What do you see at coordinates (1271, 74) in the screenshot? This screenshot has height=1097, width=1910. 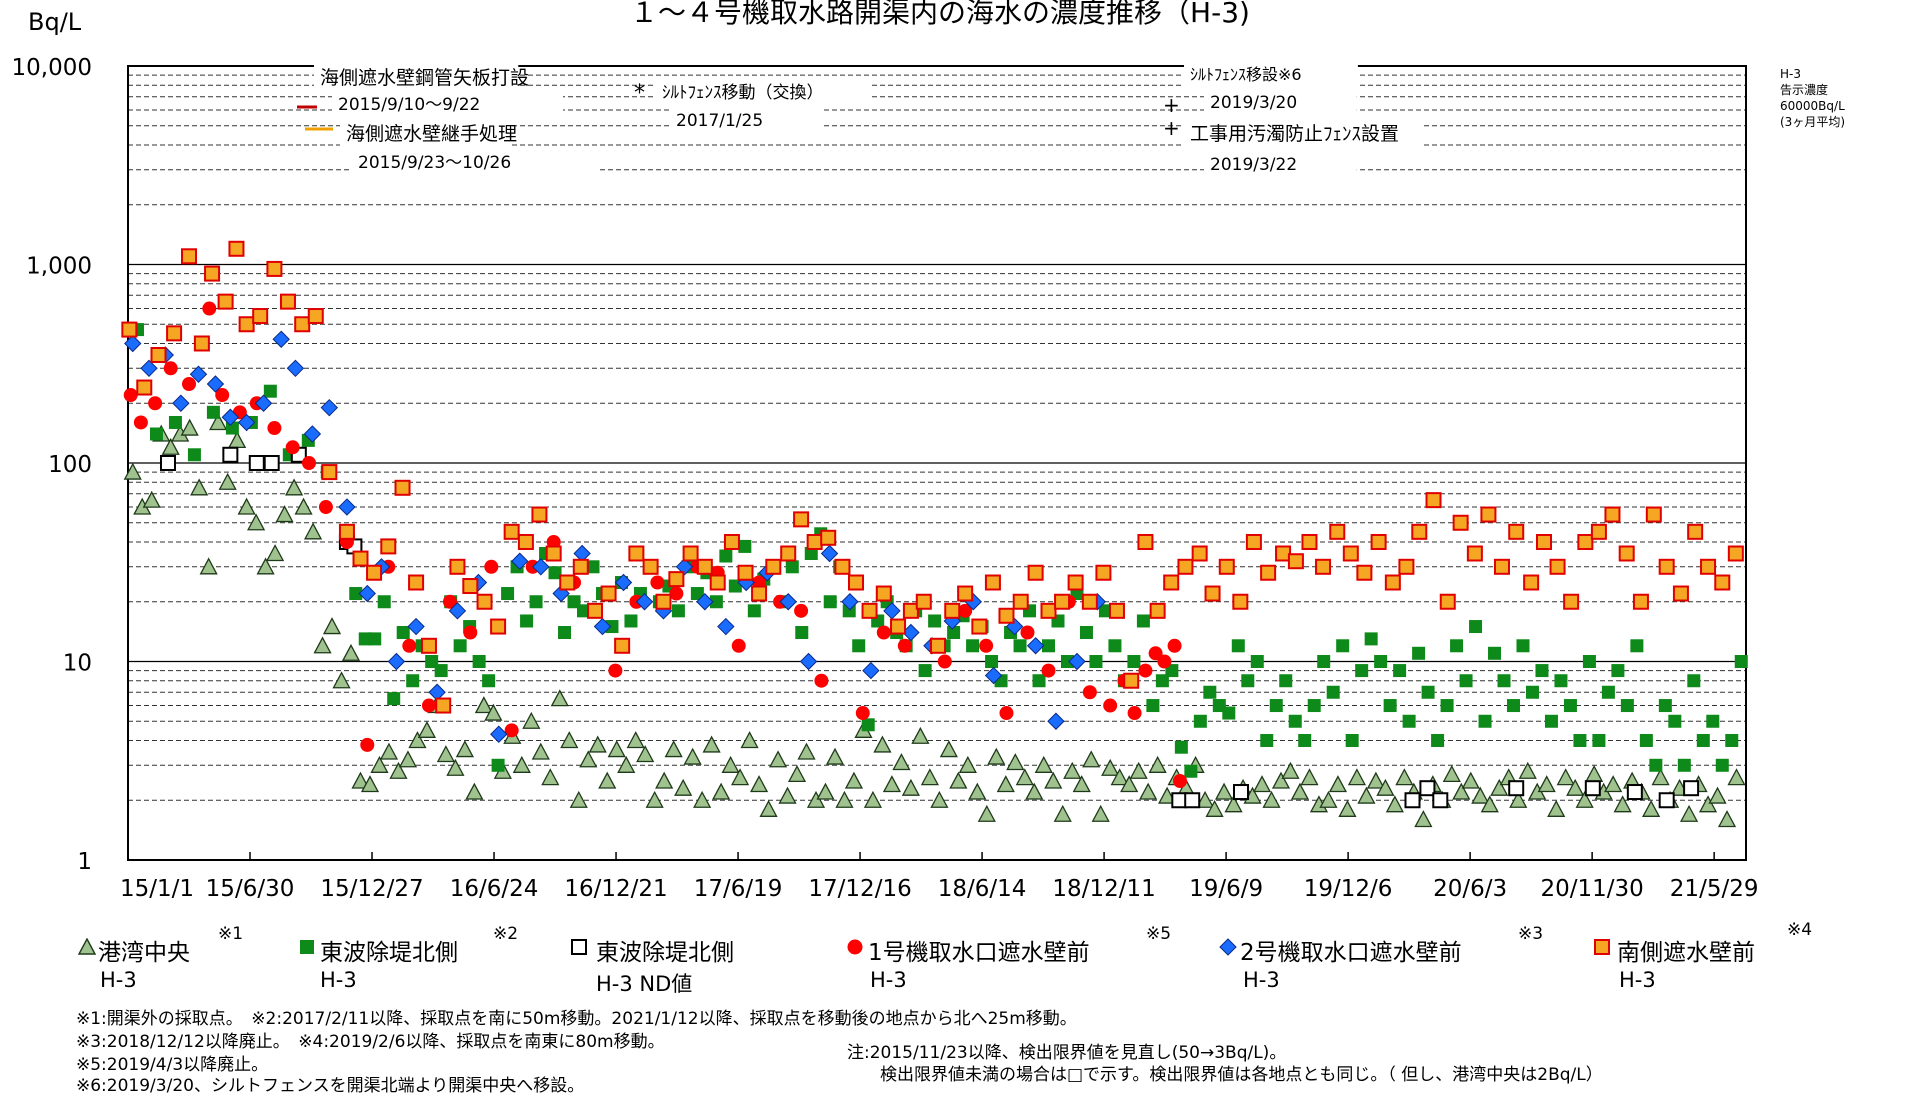 I see `annotation-silt-relocate-bg` at bounding box center [1271, 74].